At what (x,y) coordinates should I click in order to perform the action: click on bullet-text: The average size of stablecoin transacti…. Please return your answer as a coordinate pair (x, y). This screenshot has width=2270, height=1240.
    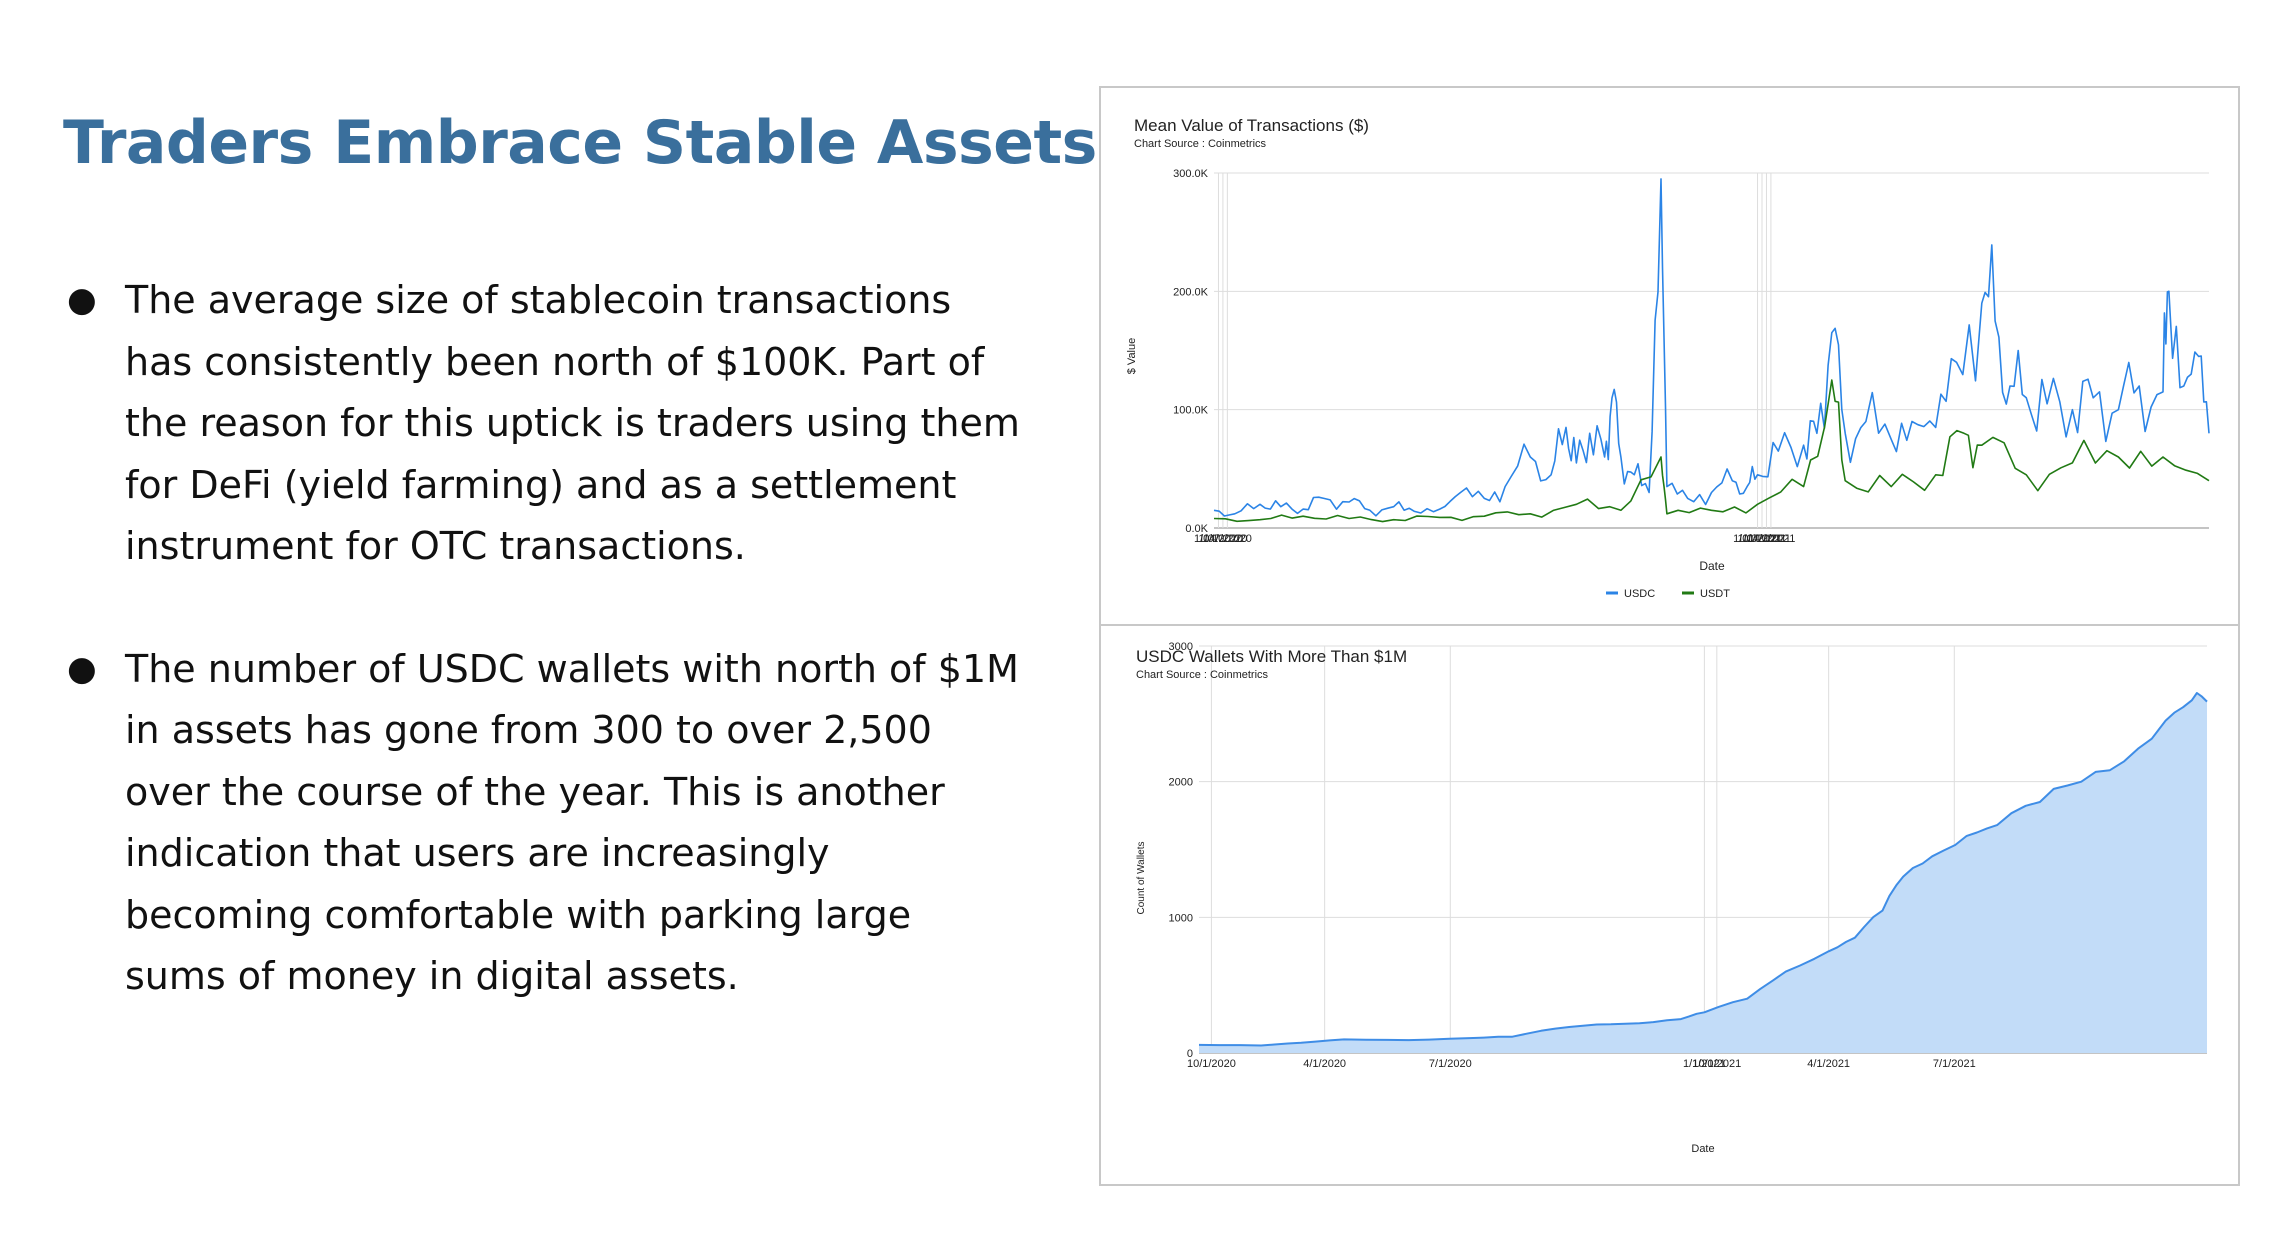
    Looking at the image, I should click on (572, 423).